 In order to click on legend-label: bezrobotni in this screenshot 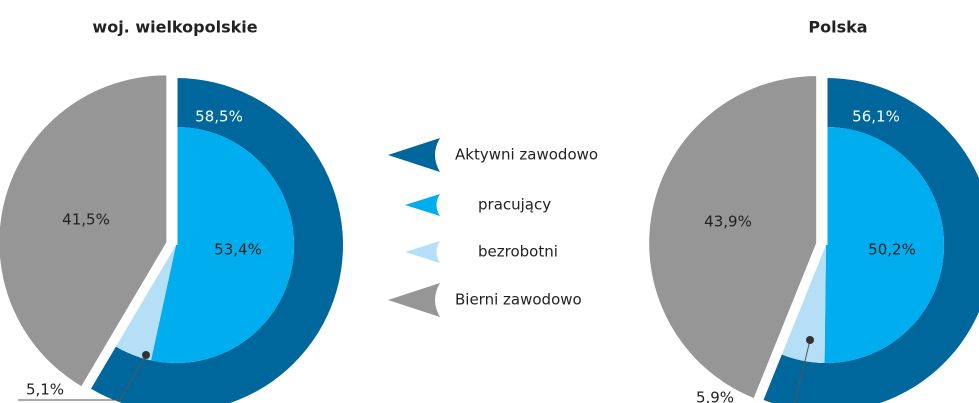, I will do `click(518, 252)`.